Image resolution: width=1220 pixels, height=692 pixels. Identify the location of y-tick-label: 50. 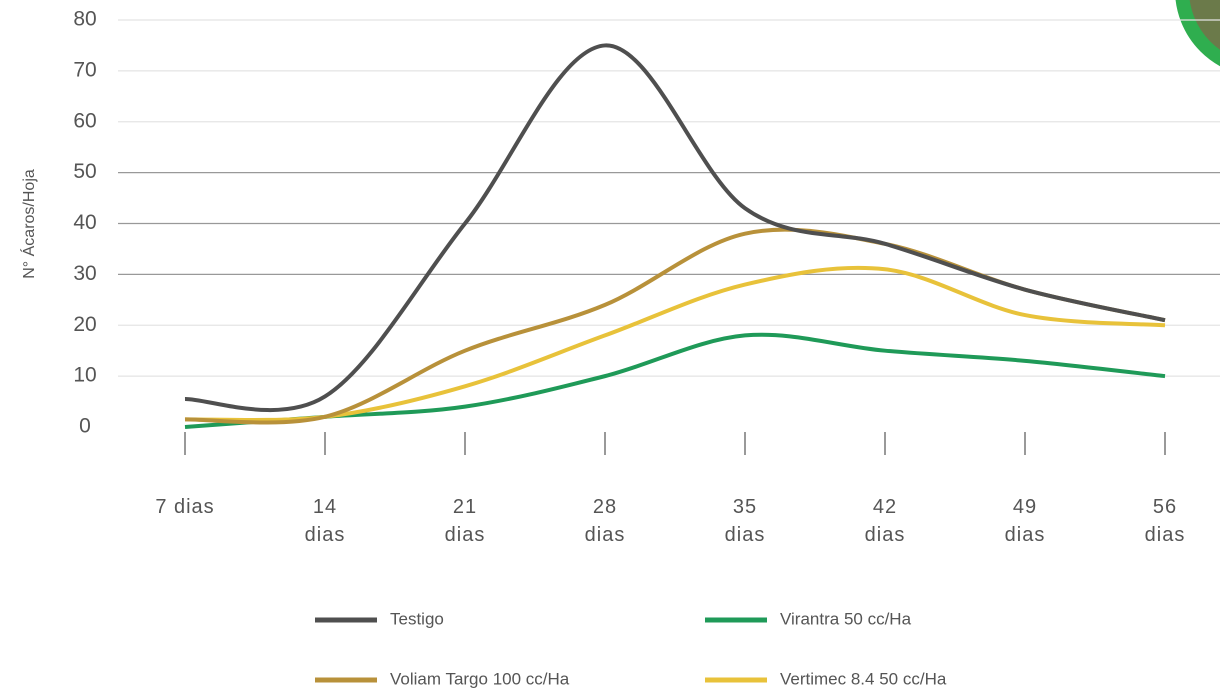
(84, 171).